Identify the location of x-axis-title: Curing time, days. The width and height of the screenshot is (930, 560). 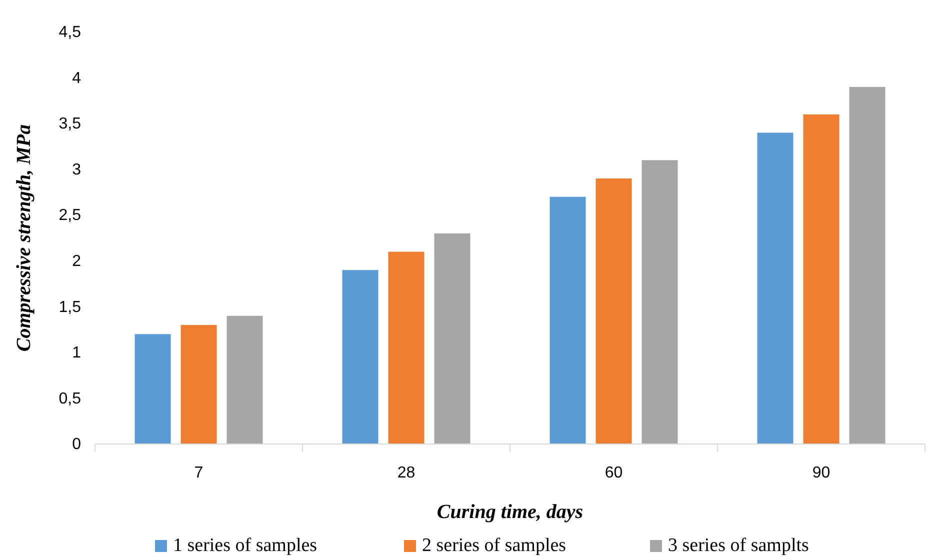
(510, 512).